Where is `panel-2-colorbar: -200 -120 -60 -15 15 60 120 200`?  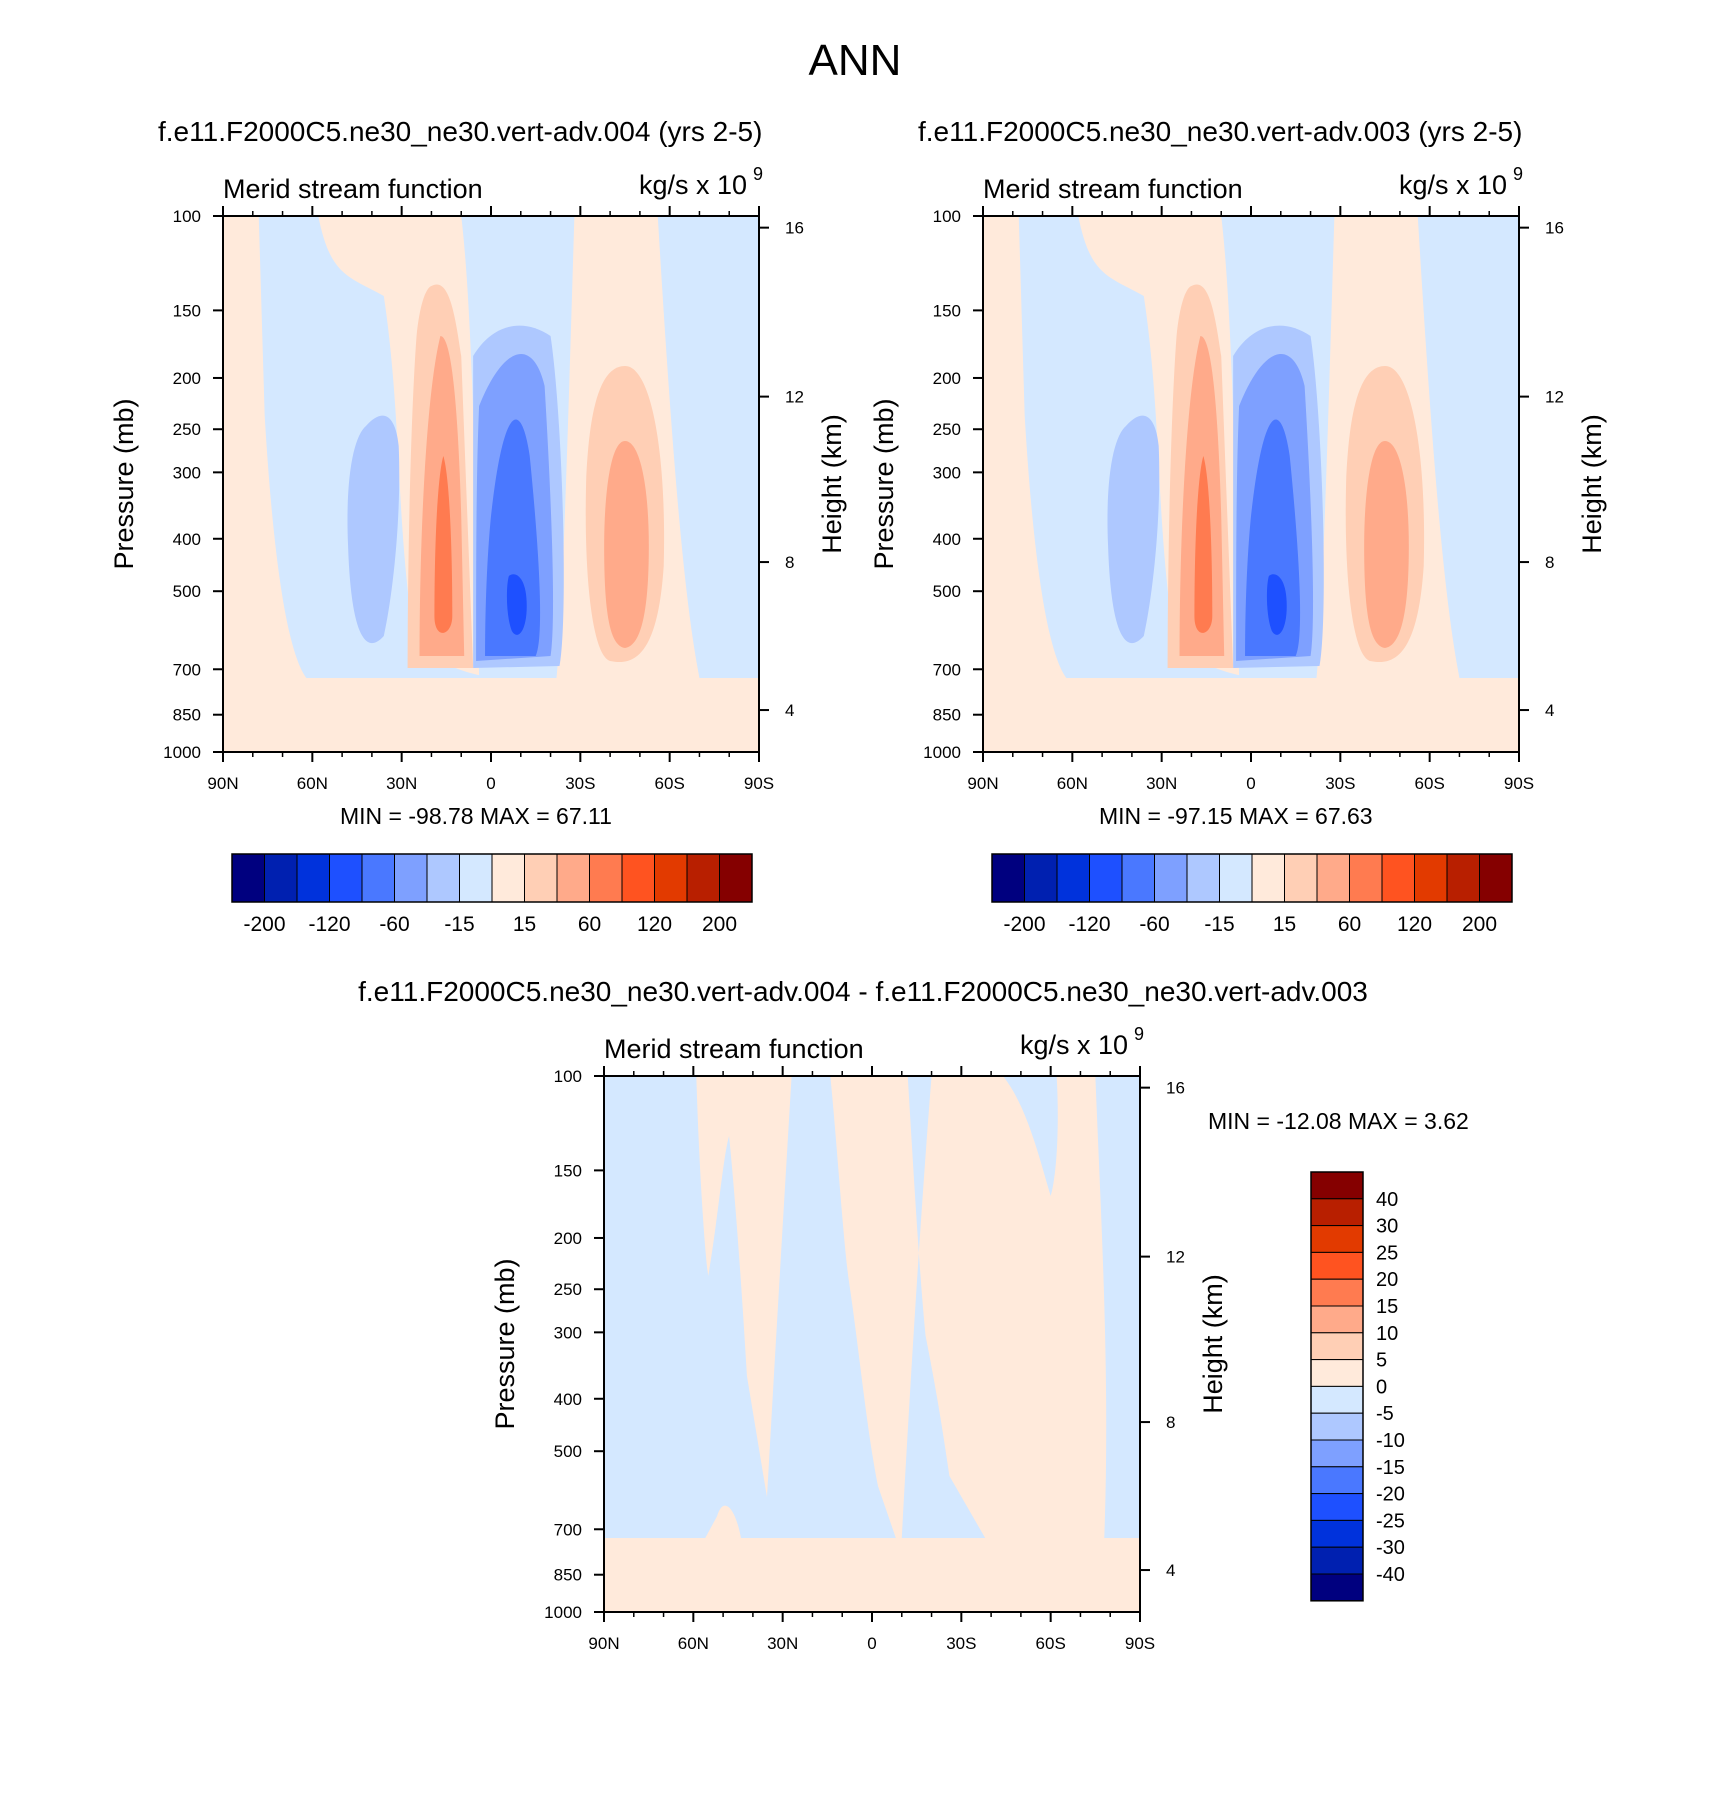
panel-2-colorbar: -200 -120 -60 -15 15 60 120 200 is located at coordinates (1252, 894).